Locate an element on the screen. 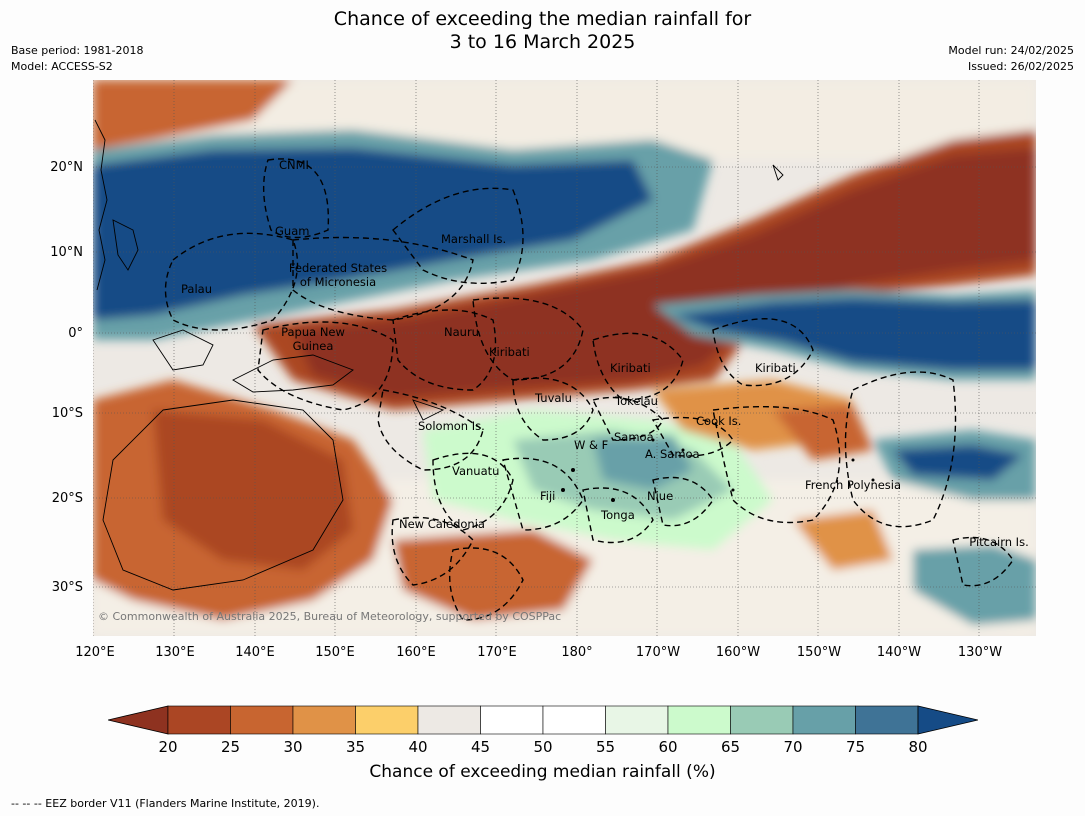 Image resolution: width=1085 pixels, height=816 pixels. lat-label-20n: 20°N is located at coordinates (66, 167).